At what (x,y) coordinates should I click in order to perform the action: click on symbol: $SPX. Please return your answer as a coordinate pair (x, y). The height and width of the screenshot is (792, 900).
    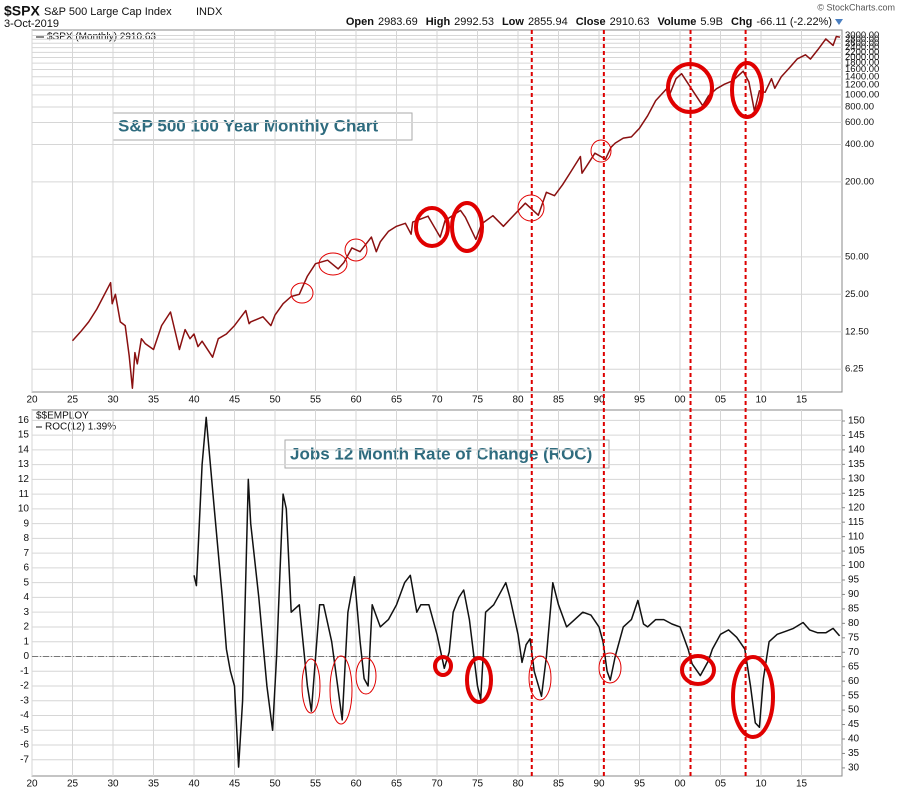
    Looking at the image, I should click on (22, 11).